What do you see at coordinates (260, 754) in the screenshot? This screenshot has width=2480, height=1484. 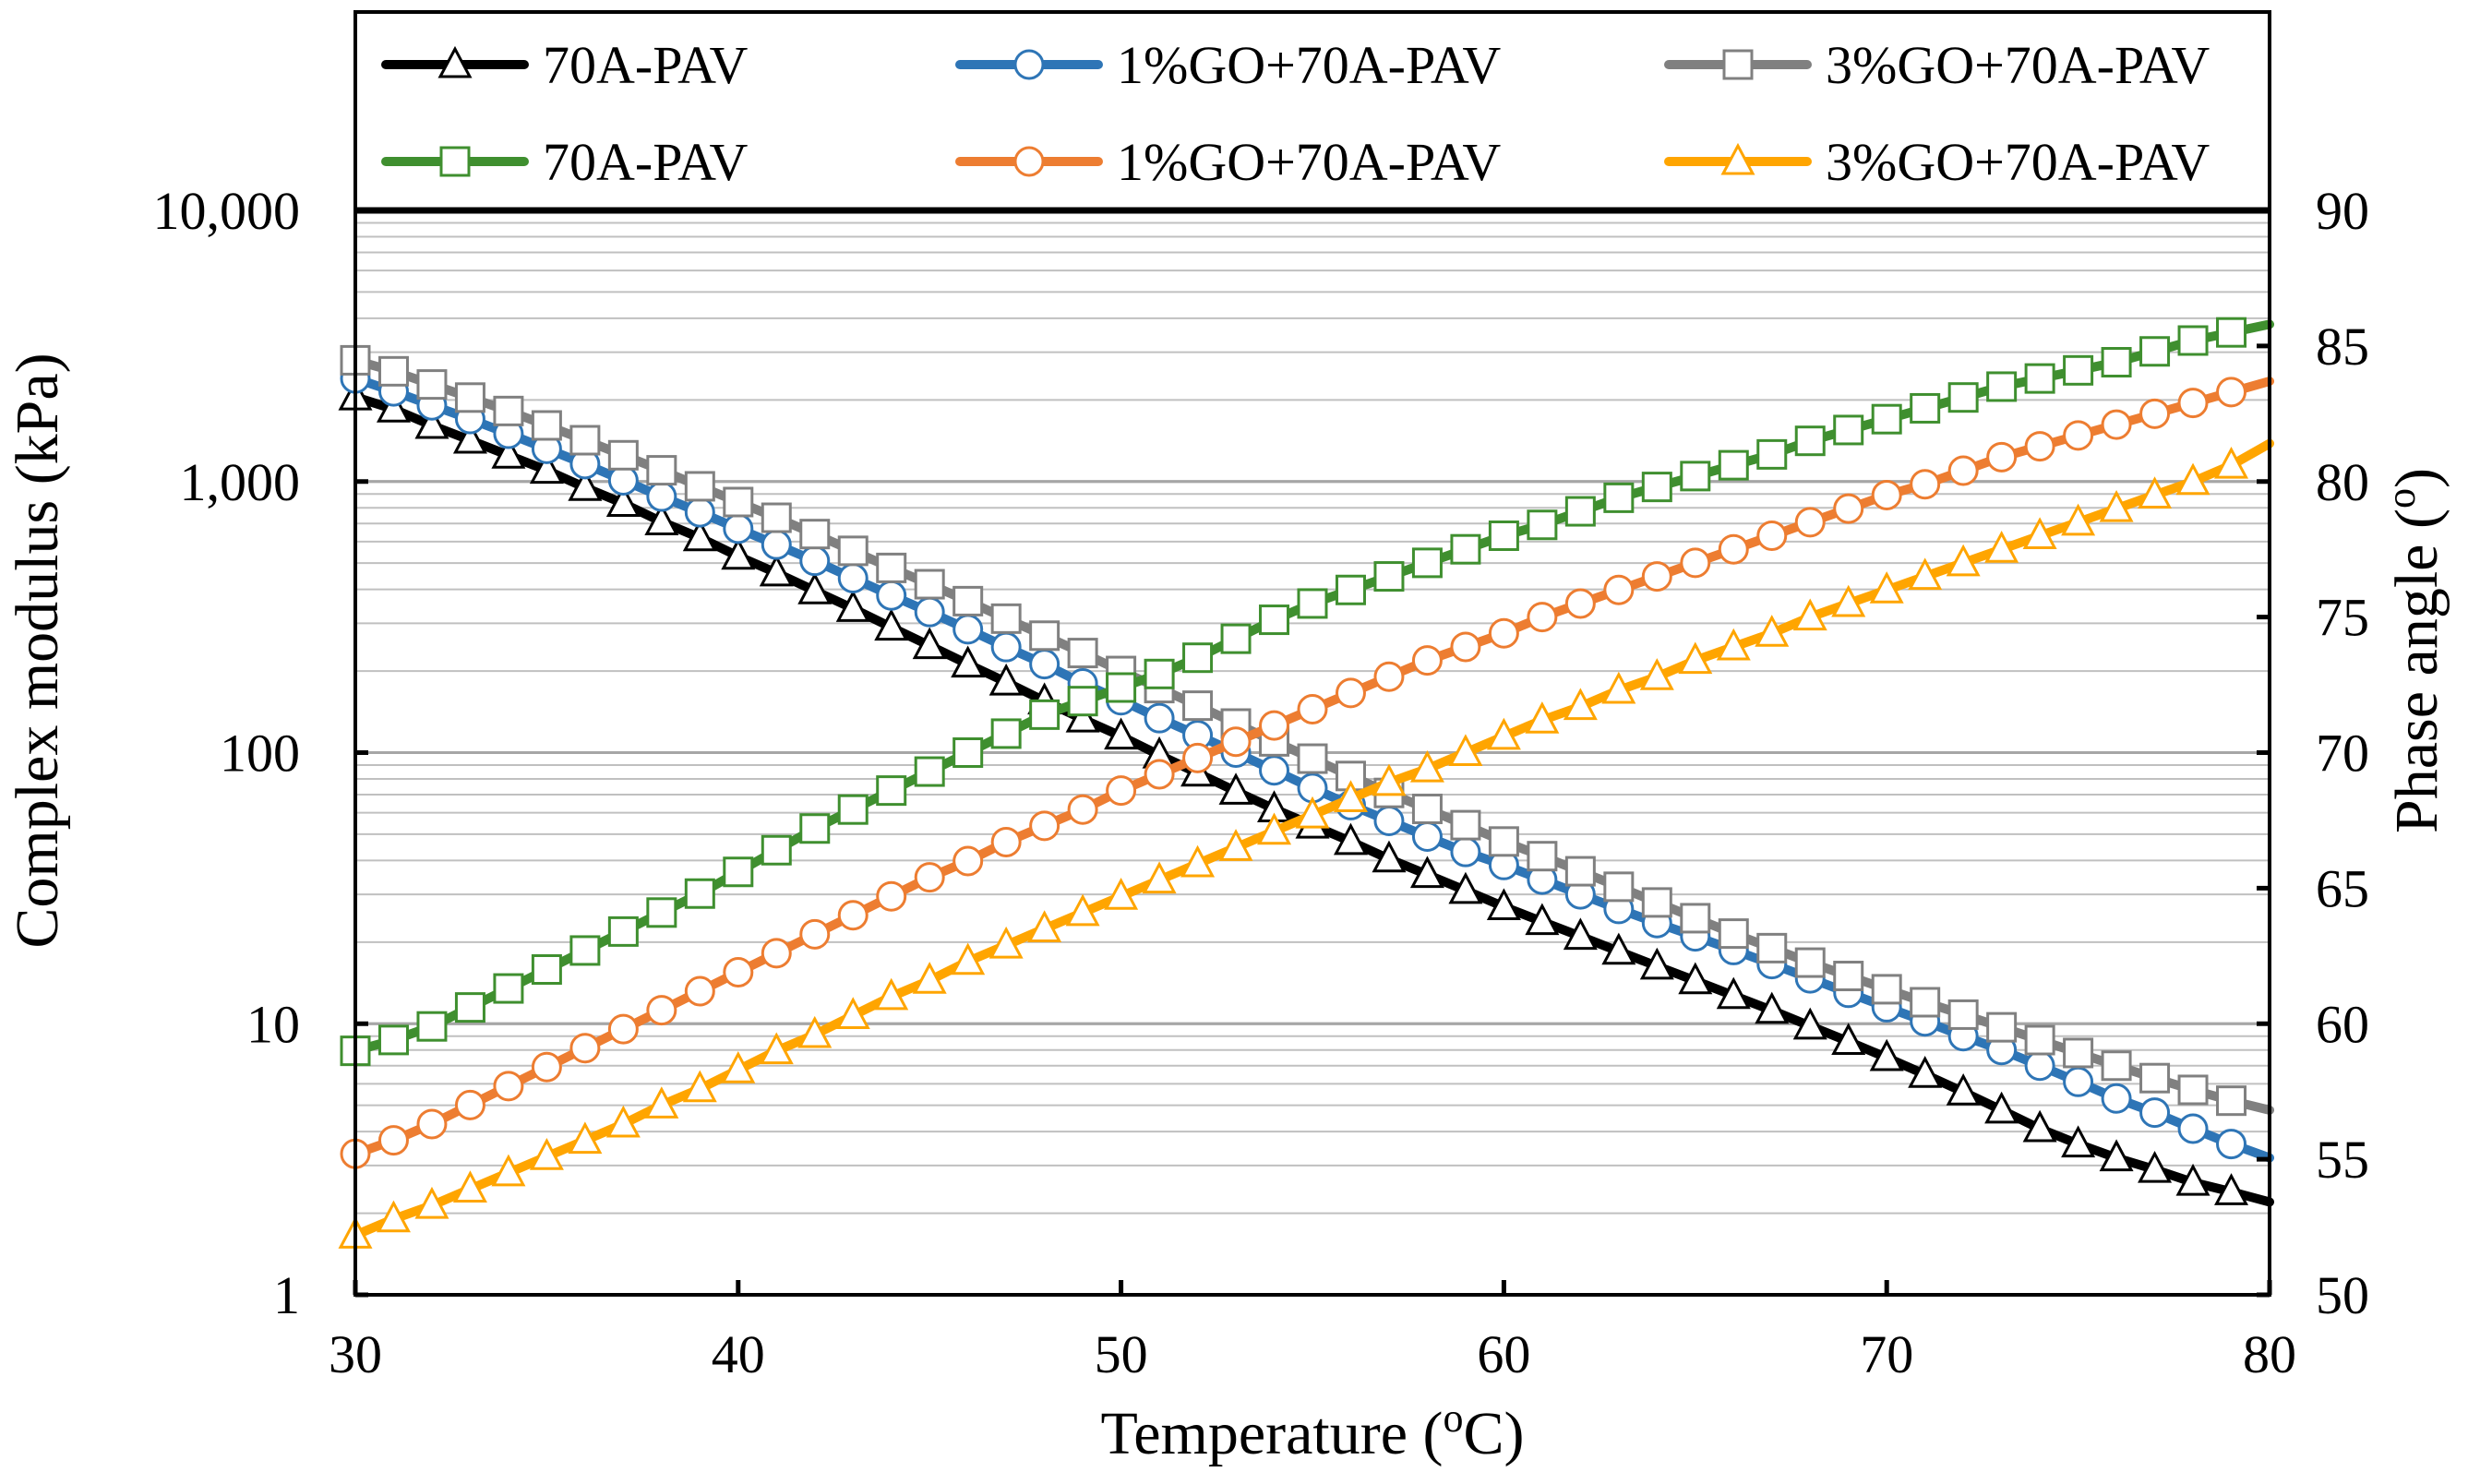 I see `y-tick-label: 100` at bounding box center [260, 754].